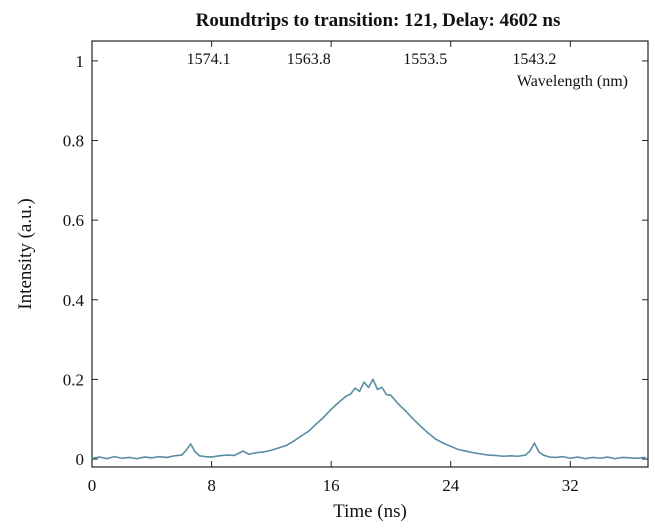 This screenshot has height=530, width=655. Describe the element at coordinates (425, 59) in the screenshot. I see `top-tick-label: 1553.5` at that location.